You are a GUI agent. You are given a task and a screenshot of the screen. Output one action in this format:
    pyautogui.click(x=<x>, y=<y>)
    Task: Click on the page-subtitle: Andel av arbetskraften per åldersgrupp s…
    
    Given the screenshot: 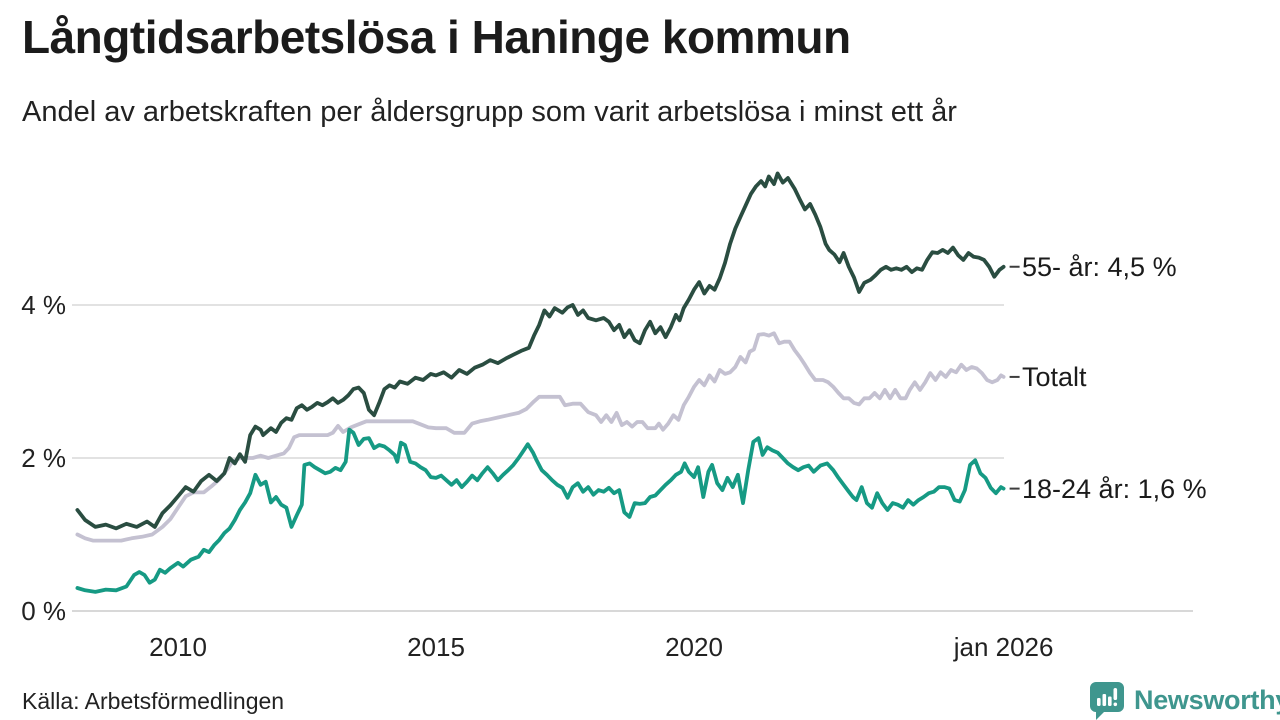 What is the action you would take?
    pyautogui.click(x=489, y=112)
    